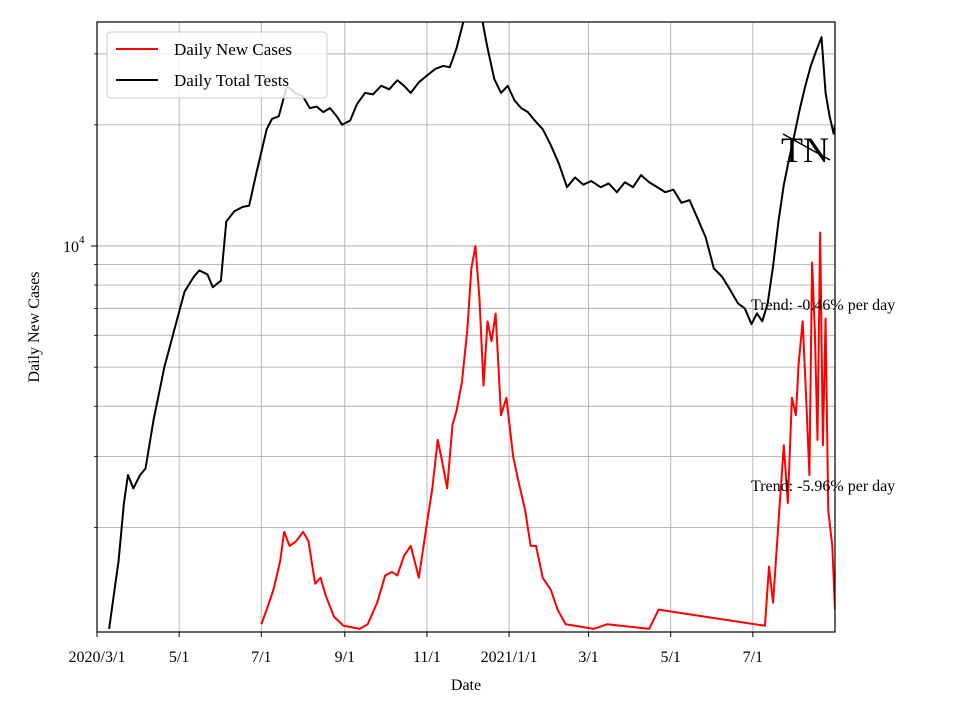 This screenshot has width=960, height=720. Describe the element at coordinates (823, 486) in the screenshot. I see `trend-annotation-cases: Trend: -5.96% per day` at that location.